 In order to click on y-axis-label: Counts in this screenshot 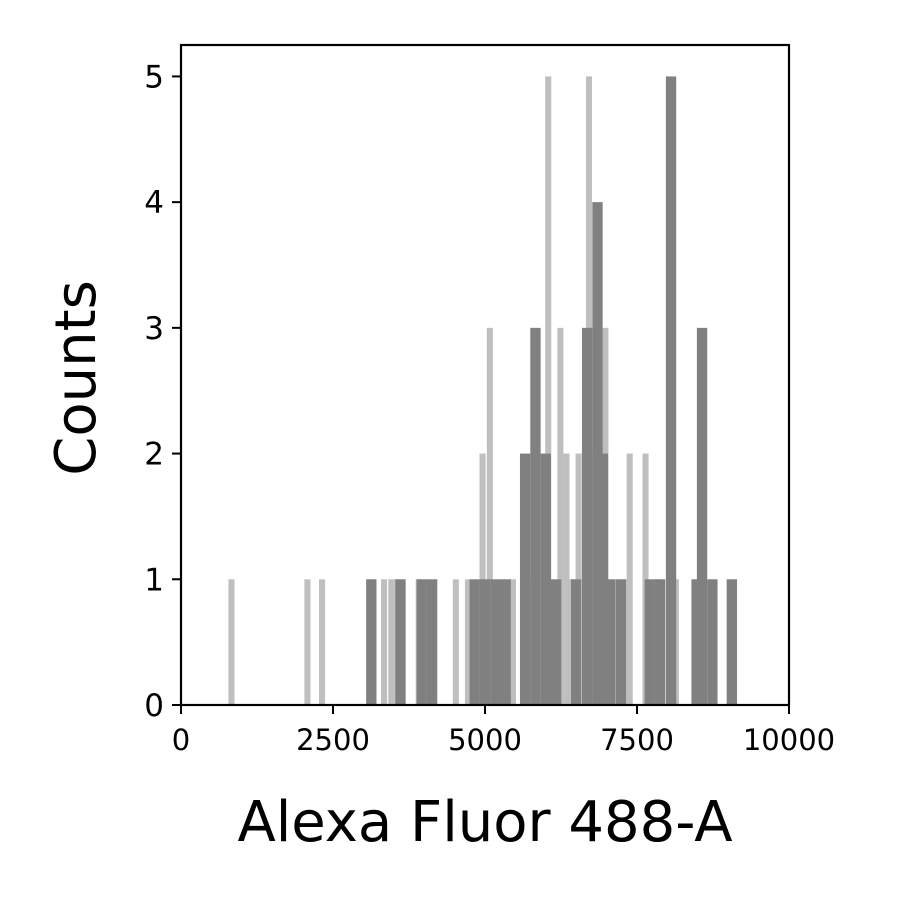, I will do `click(76, 377)`.